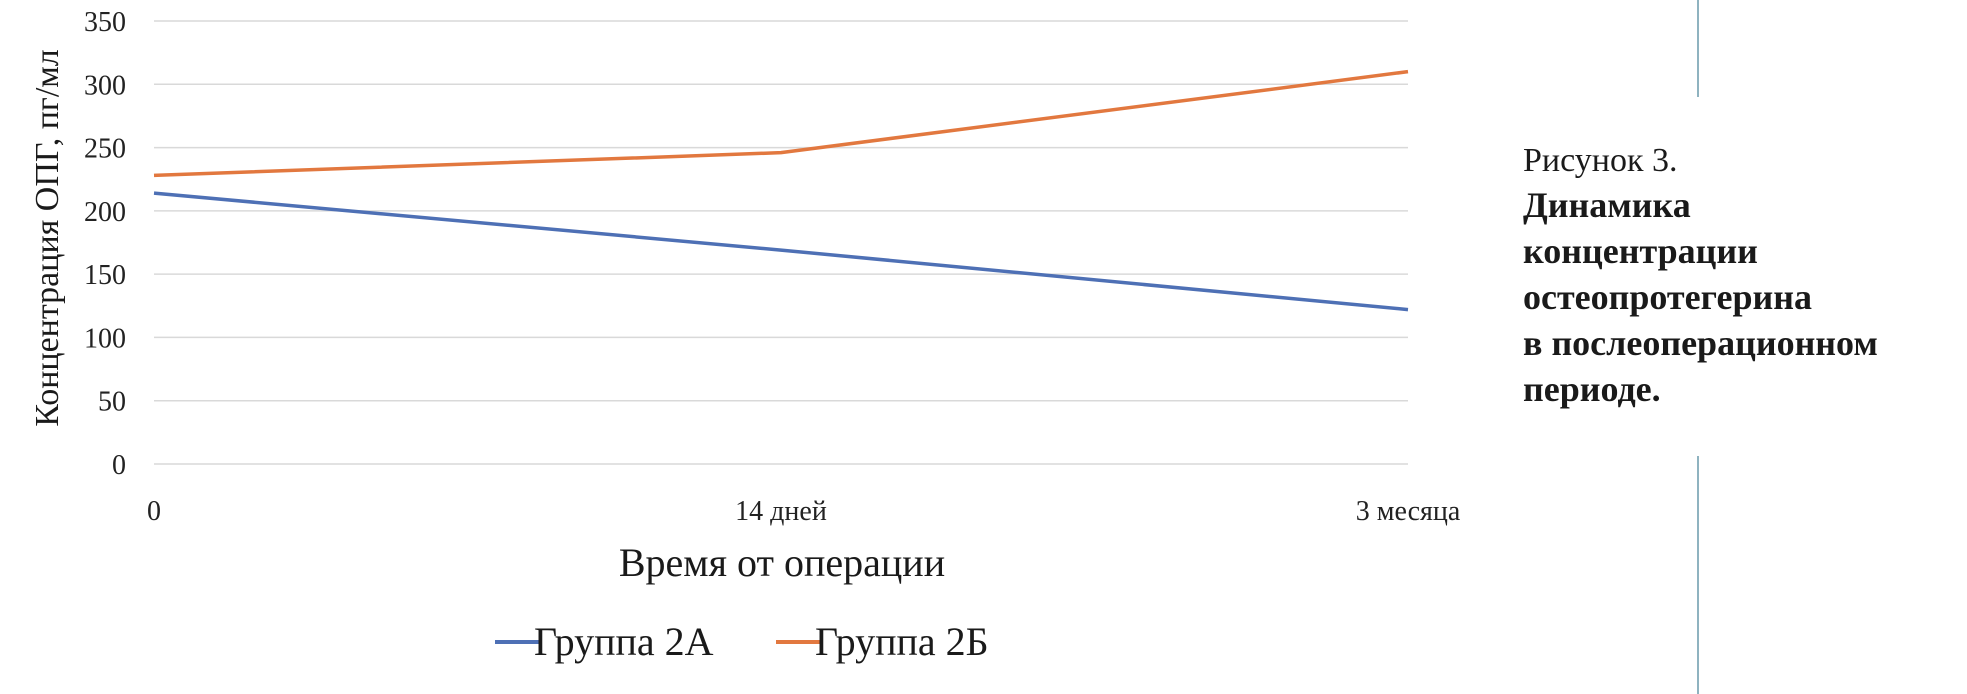 Image resolution: width=1967 pixels, height=694 pixels. What do you see at coordinates (1607, 205) in the screenshot?
I see `caption-title-line: Динамика` at bounding box center [1607, 205].